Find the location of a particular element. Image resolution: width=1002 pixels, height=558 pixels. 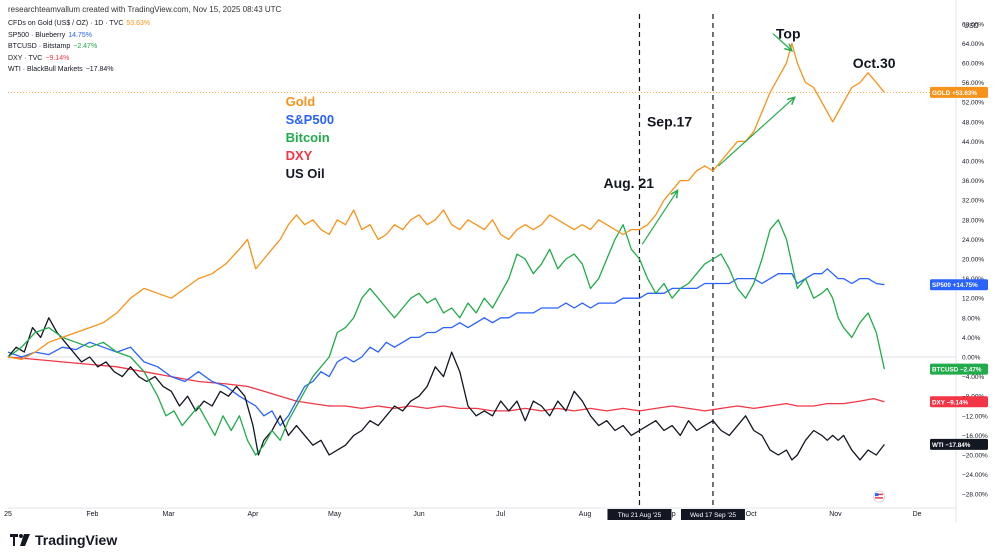

x-tick-label: May is located at coordinates (335, 514).